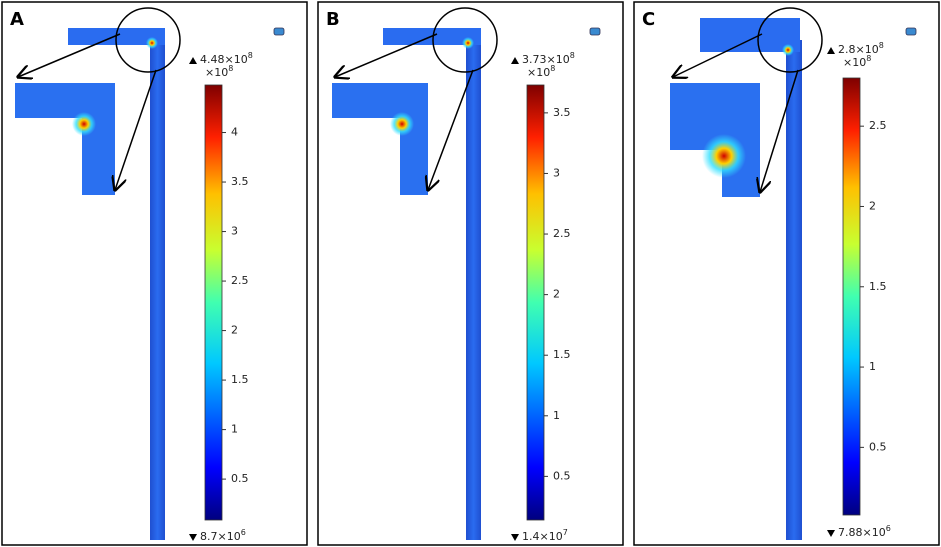 This screenshot has width=941, height=547. I want to click on max-label: 3.73×10⁸, so click(548, 59).